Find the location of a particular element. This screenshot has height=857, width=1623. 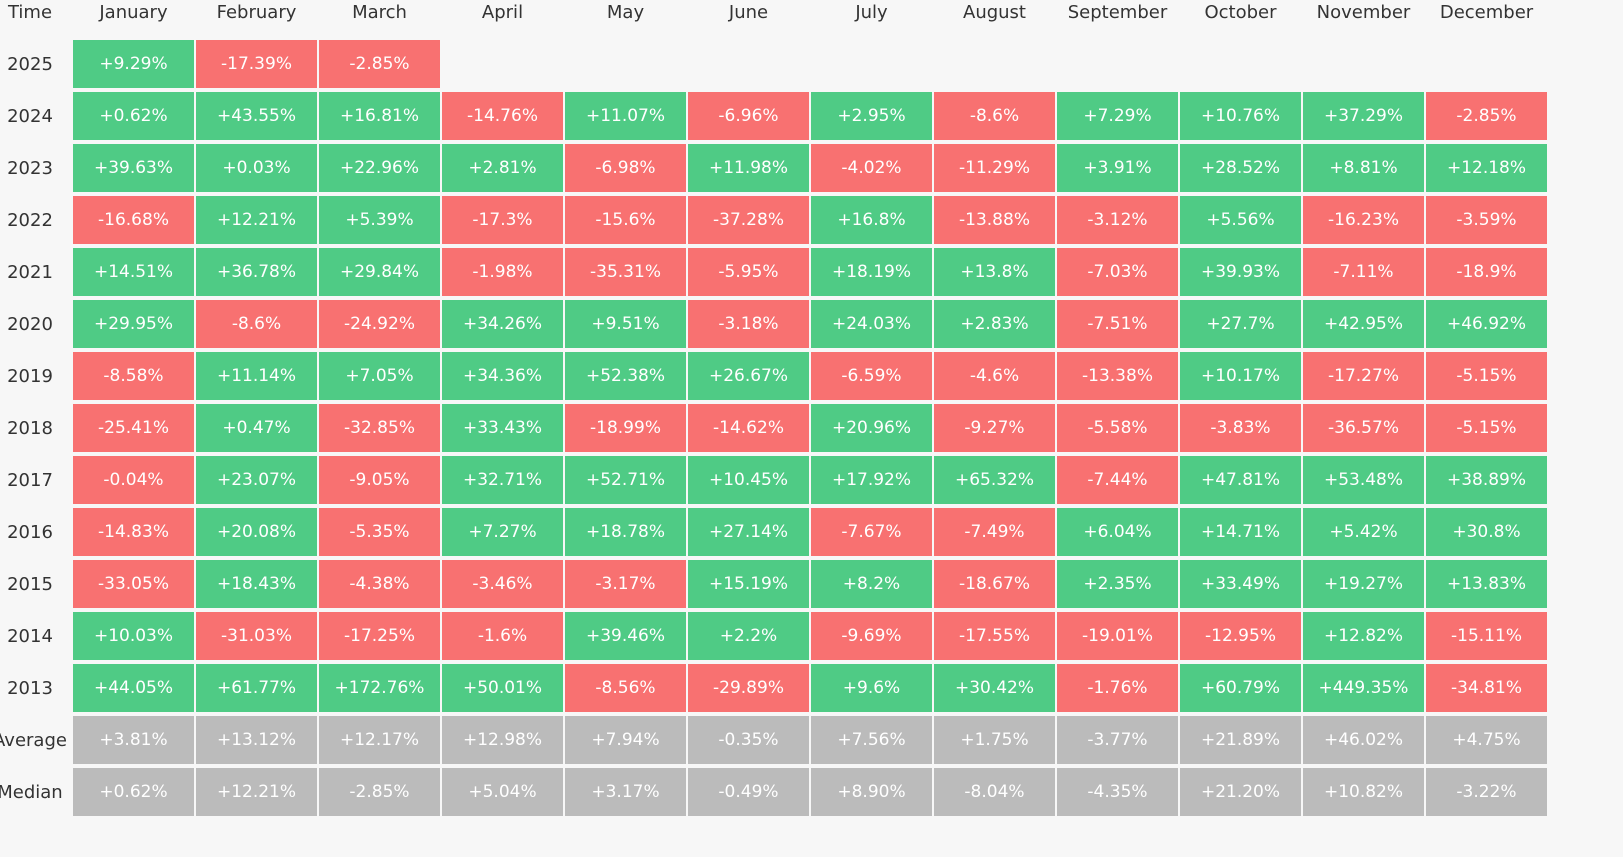

return-cell: -3.17% is located at coordinates (625, 584).